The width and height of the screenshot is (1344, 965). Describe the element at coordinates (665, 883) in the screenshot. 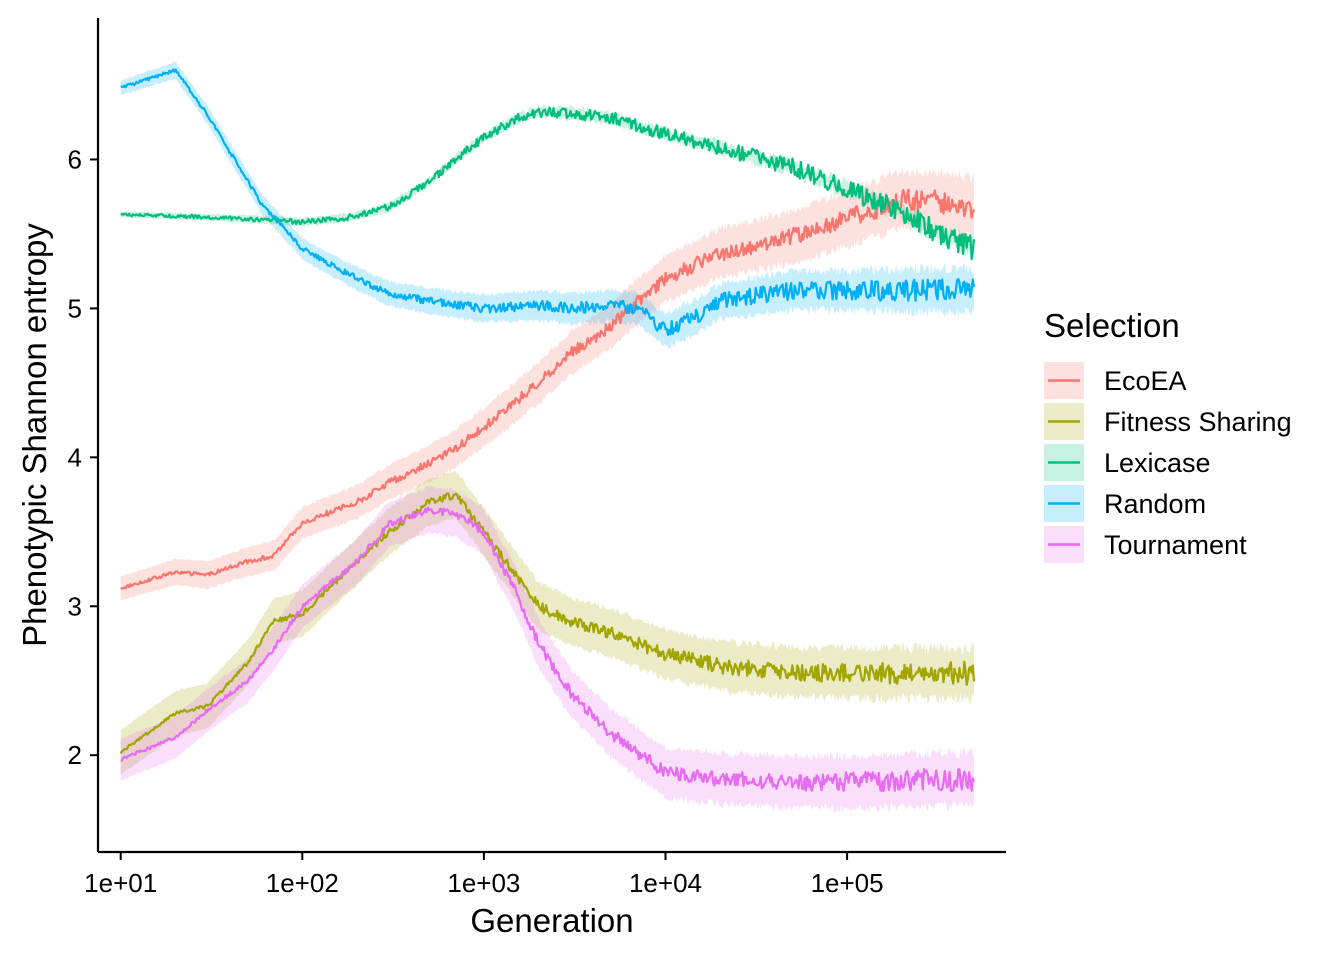

I see `x-tick-label: 1e+04` at that location.